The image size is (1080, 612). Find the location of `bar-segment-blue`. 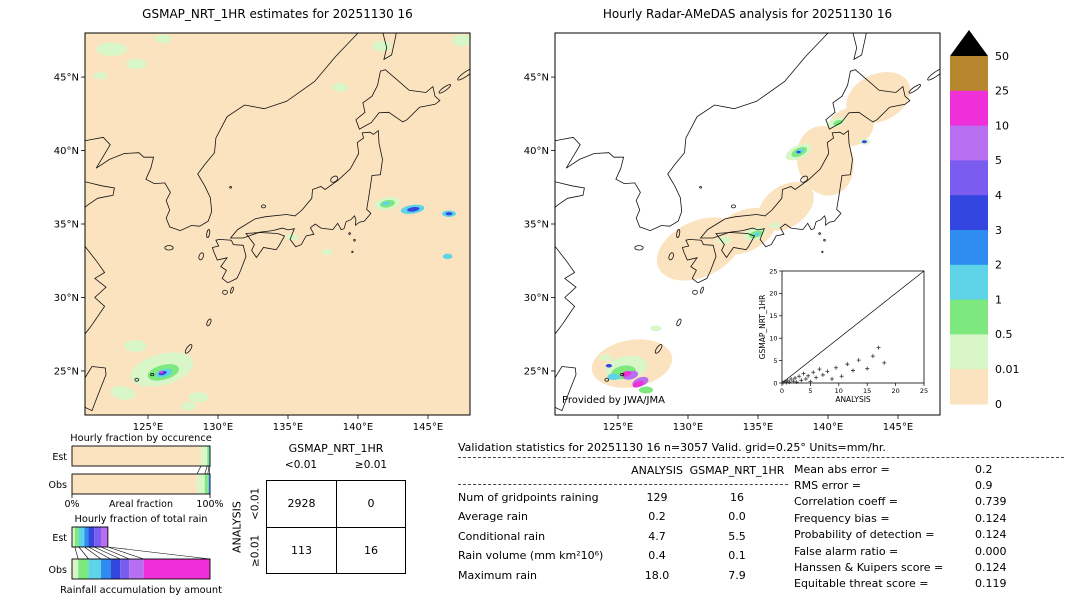

bar-segment-blue is located at coordinates (91, 537).